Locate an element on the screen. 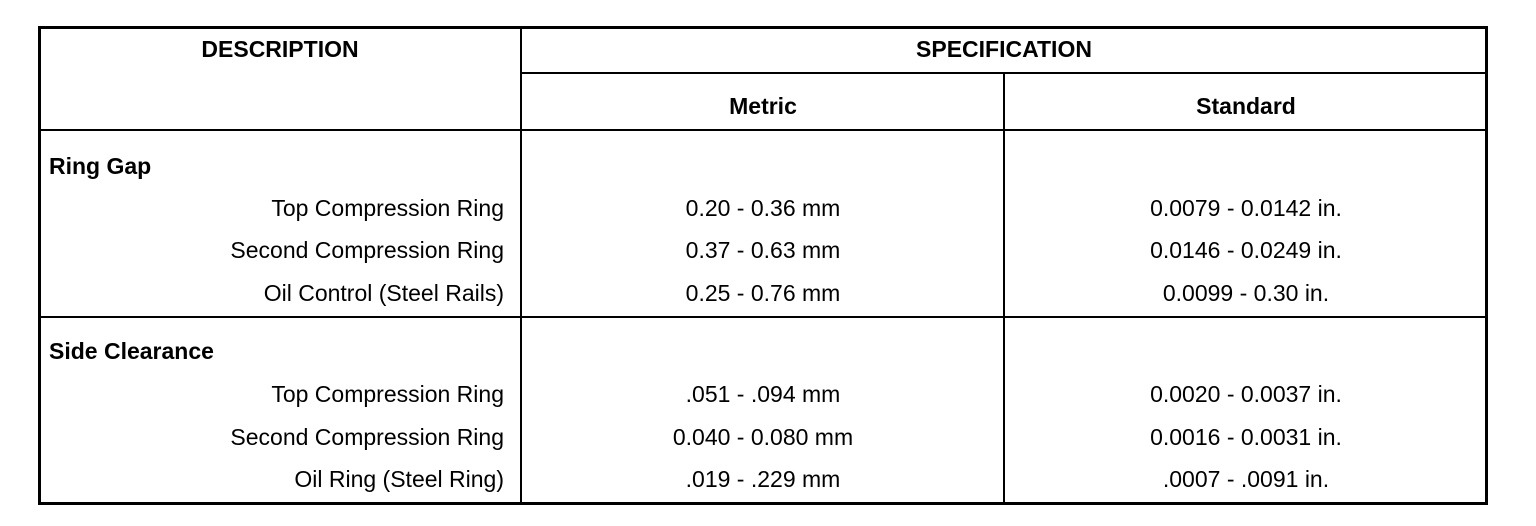 The image size is (1536, 526). section-title-side-clearance: Side Clearance is located at coordinates (131, 351).